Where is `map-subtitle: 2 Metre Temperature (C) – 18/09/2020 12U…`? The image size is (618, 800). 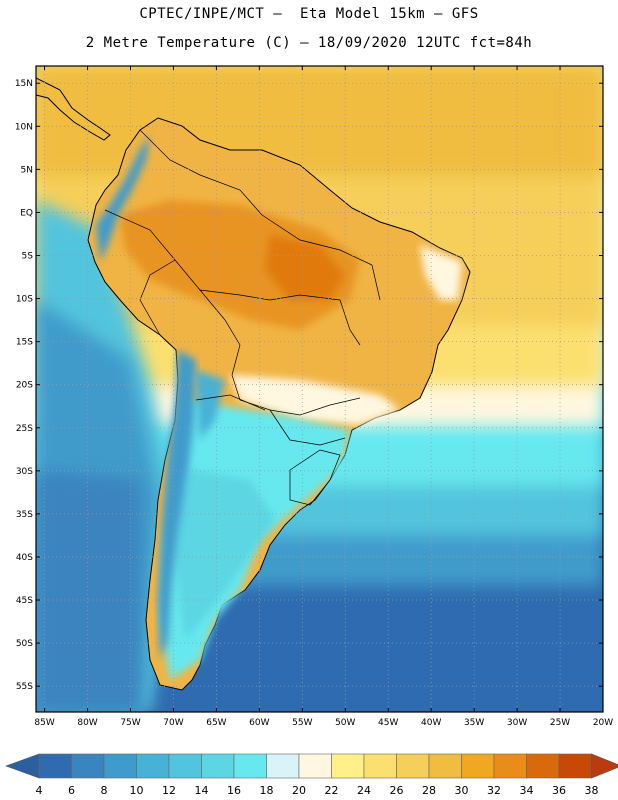
map-subtitle: 2 Metre Temperature (C) – 18/09/2020 12U… is located at coordinates (309, 43).